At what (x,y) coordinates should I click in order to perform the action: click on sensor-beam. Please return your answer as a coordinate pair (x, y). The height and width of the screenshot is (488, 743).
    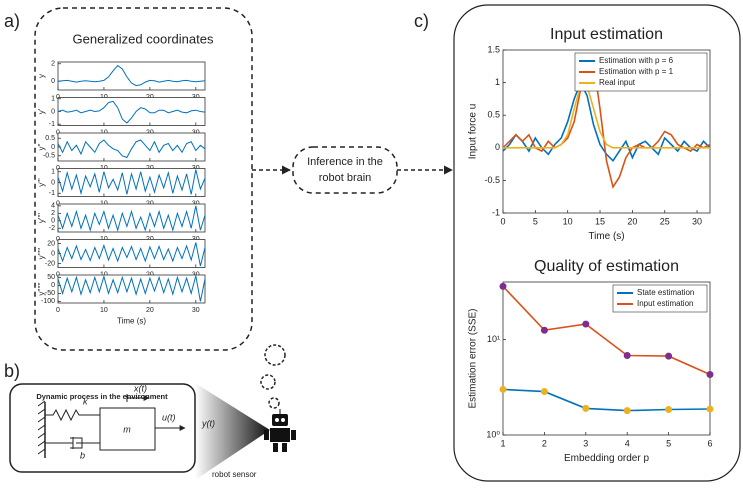
    Looking at the image, I should click on (232, 431).